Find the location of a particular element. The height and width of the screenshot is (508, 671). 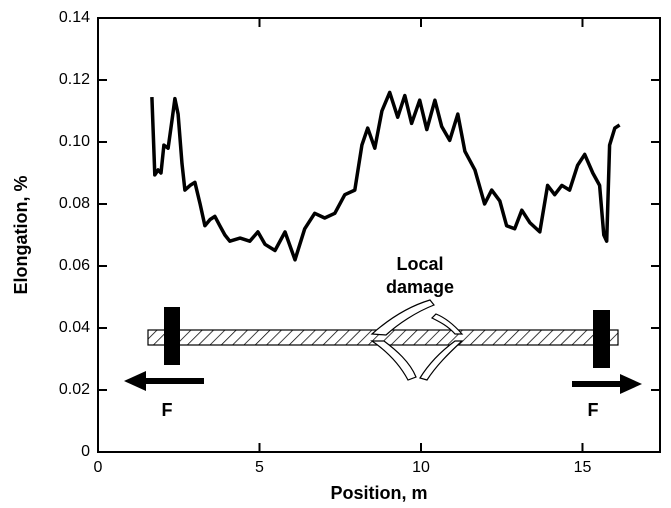

y-tick-label: 0.04 is located at coordinates (74, 327).